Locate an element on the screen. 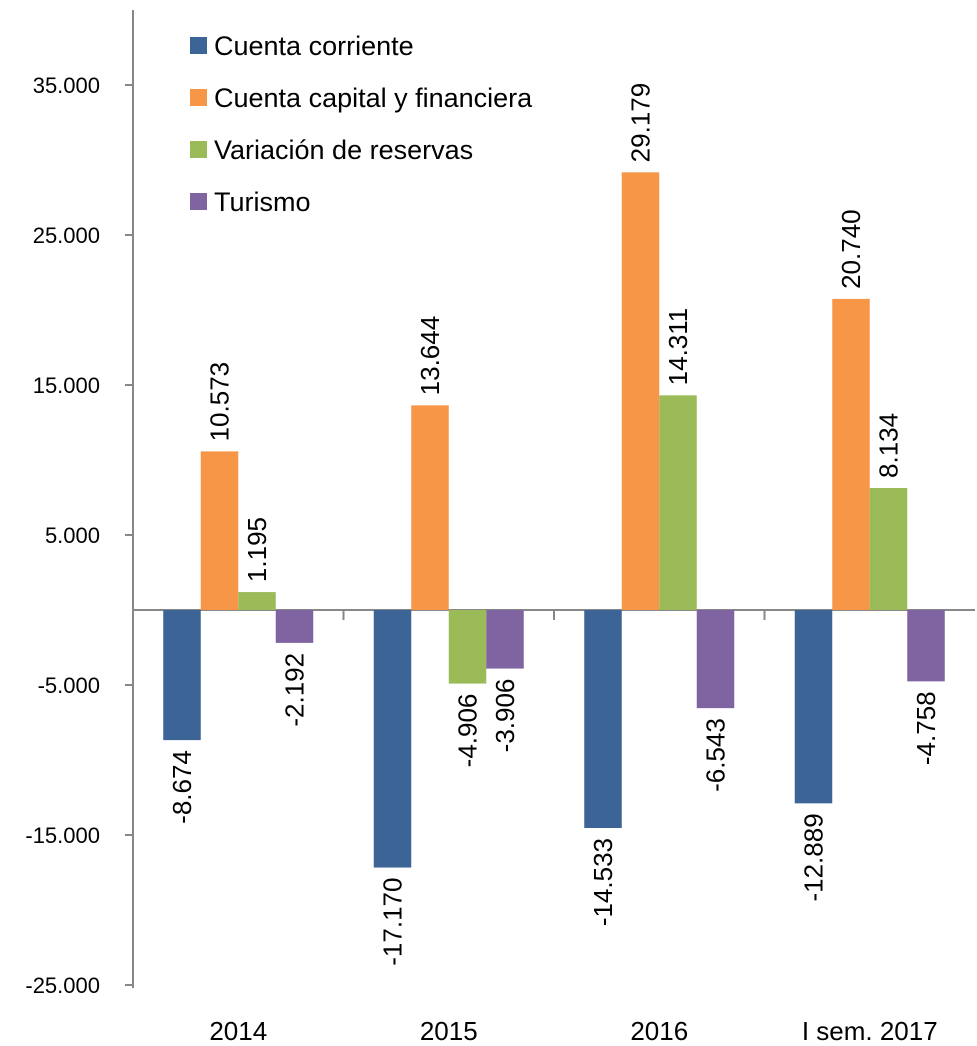 The height and width of the screenshot is (1046, 977). data-label: -4.906 is located at coordinates (468, 731).